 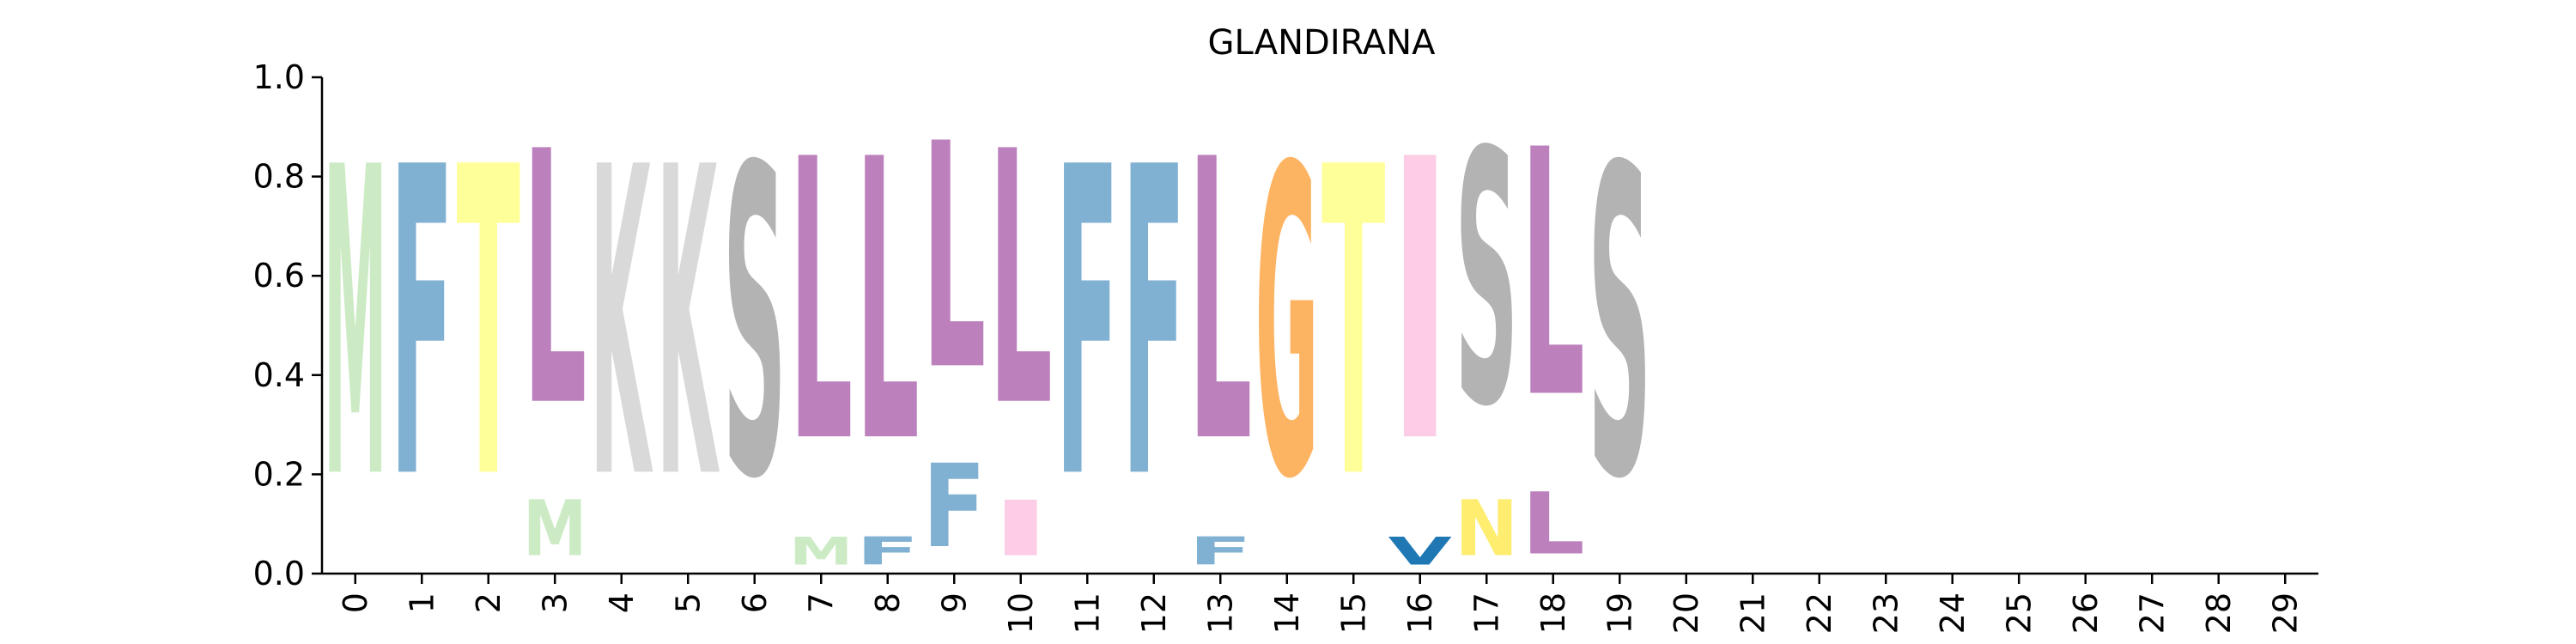 I want to click on y-tick-label: 0.0, so click(x=279, y=574).